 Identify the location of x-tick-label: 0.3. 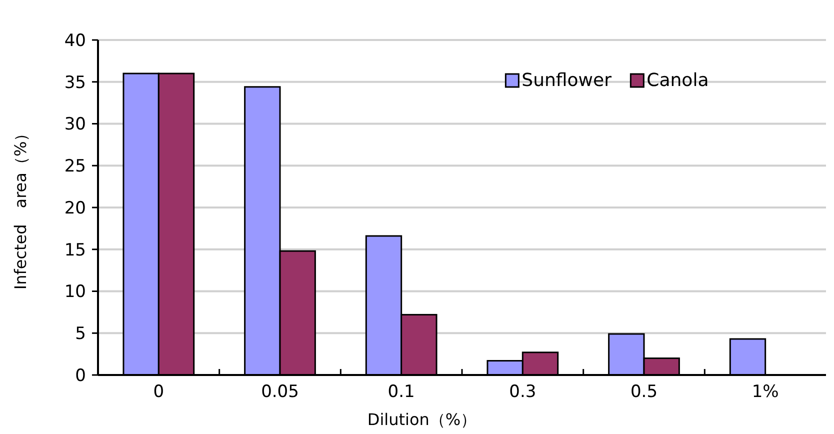
(522, 392).